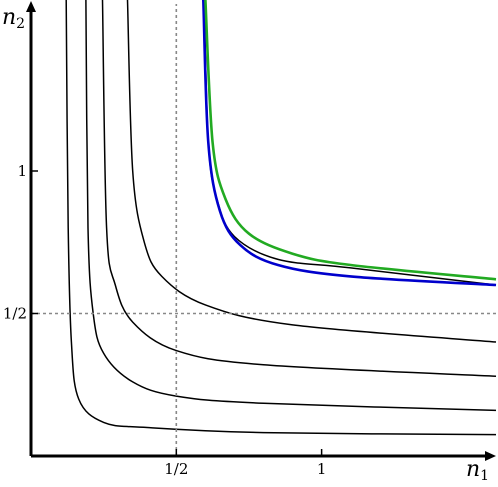 The height and width of the screenshot is (487, 498). Describe the element at coordinates (20, 24) in the screenshot. I see `y-axis-label-subscript: 2` at that location.